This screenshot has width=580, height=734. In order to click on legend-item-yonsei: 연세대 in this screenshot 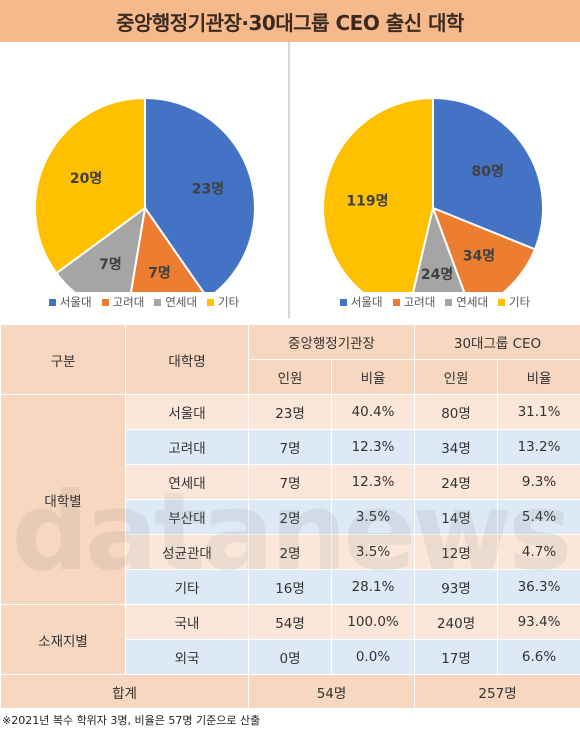, I will do `click(175, 302)`.